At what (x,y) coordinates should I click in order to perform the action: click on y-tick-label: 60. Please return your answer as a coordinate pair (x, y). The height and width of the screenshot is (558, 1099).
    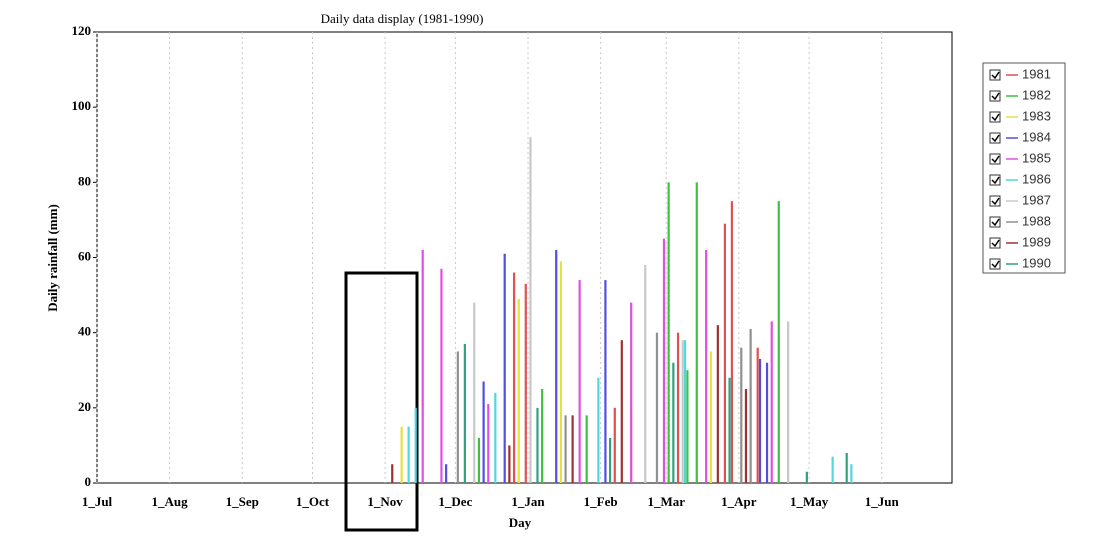
    Looking at the image, I should click on (84, 255).